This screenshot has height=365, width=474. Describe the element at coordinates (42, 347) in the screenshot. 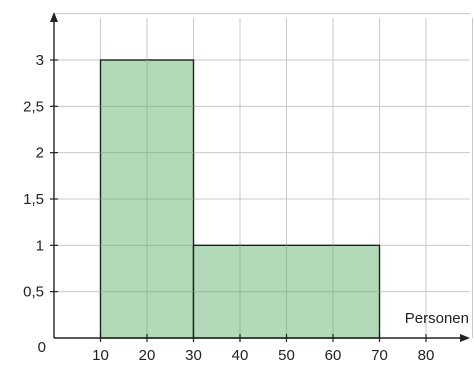

I see `origin-label: 0` at that location.